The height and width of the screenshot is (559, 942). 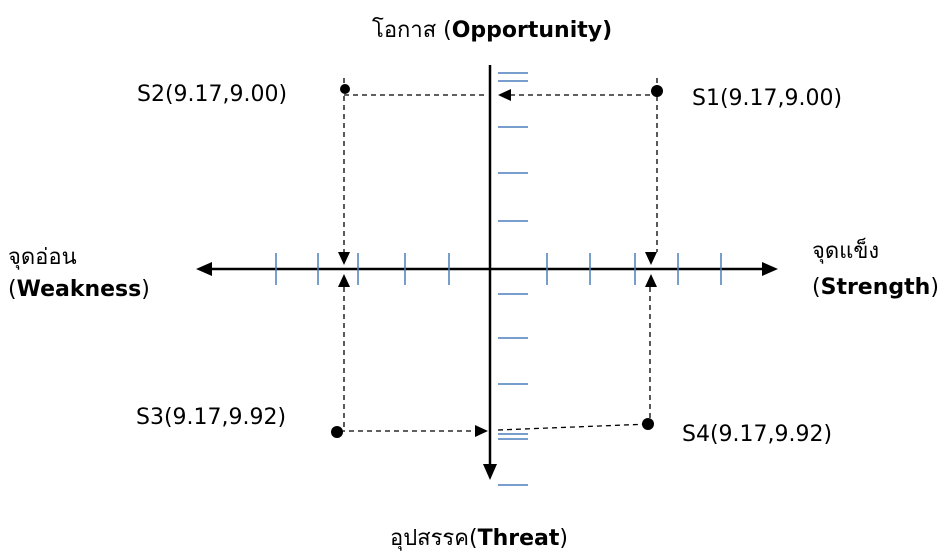 I want to click on left-axis-label: จุดอ่อน (Weakness), so click(x=79, y=274).